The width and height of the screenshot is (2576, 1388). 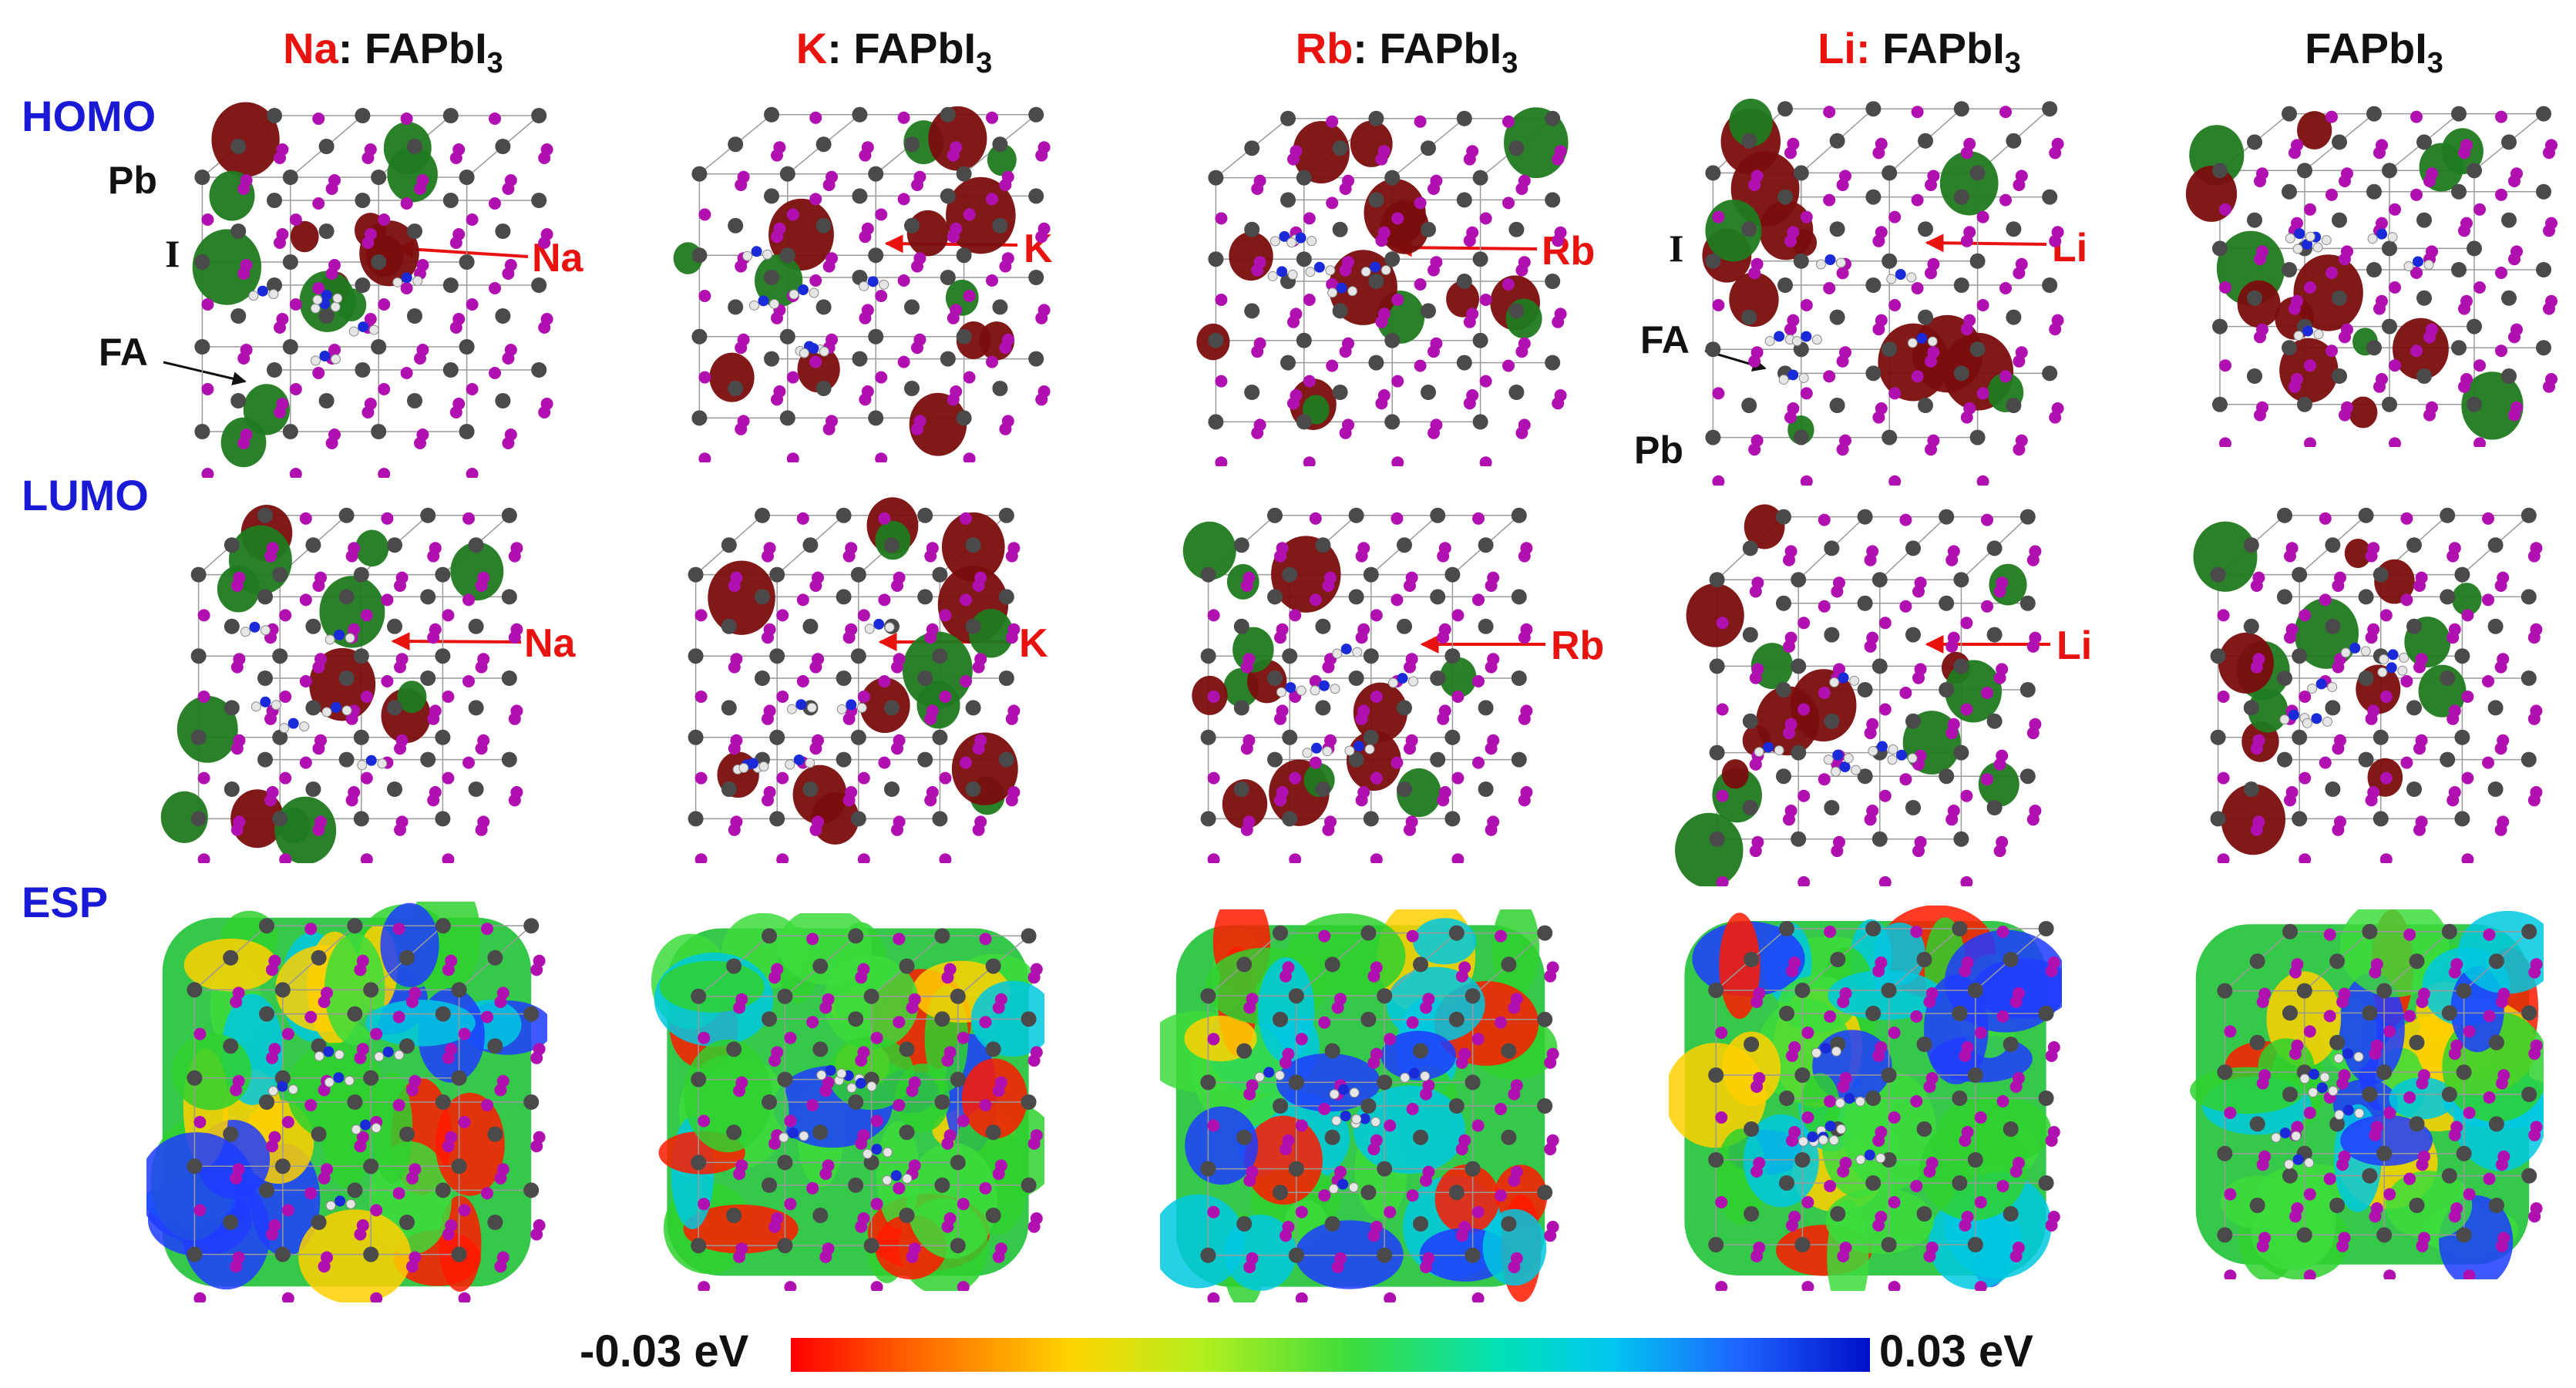 What do you see at coordinates (1569, 251) in the screenshot?
I see `arrow-label-rb-homo: Rb` at bounding box center [1569, 251].